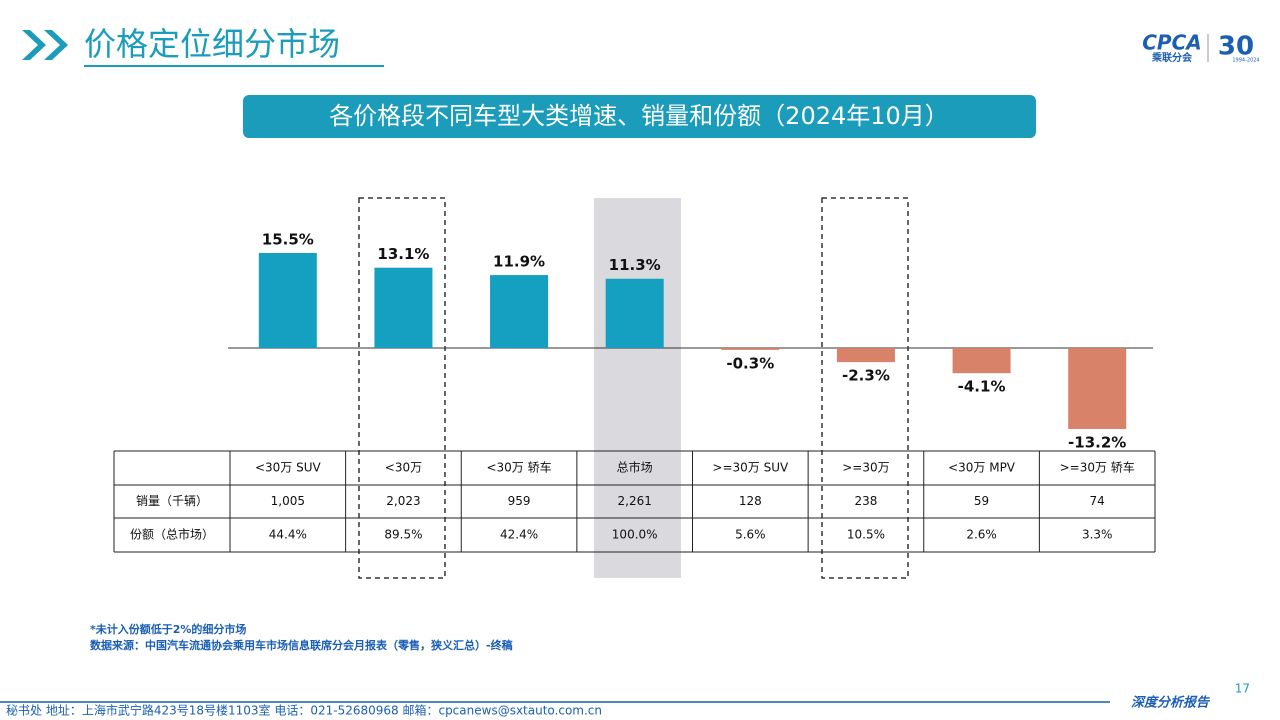 The image size is (1280, 720). I want to click on table-cell: 2.6%, so click(981, 535).